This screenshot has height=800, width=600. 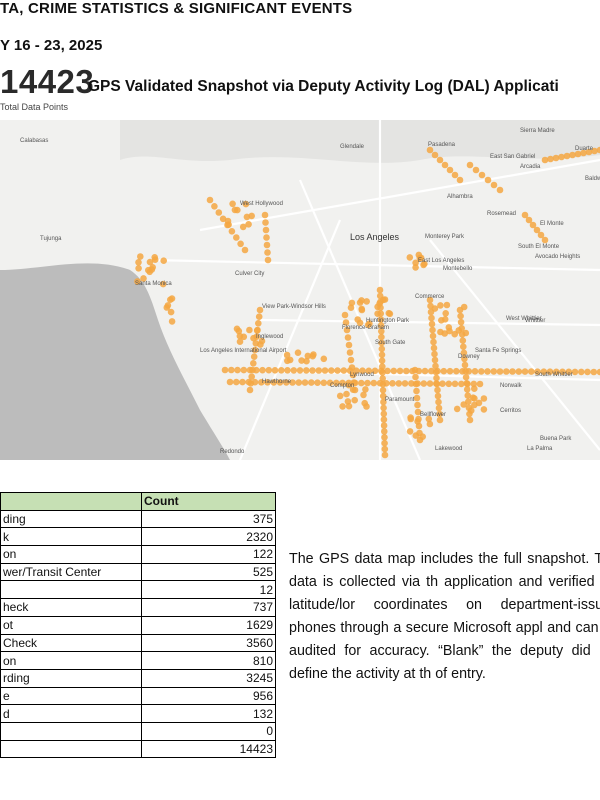 I want to click on total-count: 14423, so click(x=208, y=749).